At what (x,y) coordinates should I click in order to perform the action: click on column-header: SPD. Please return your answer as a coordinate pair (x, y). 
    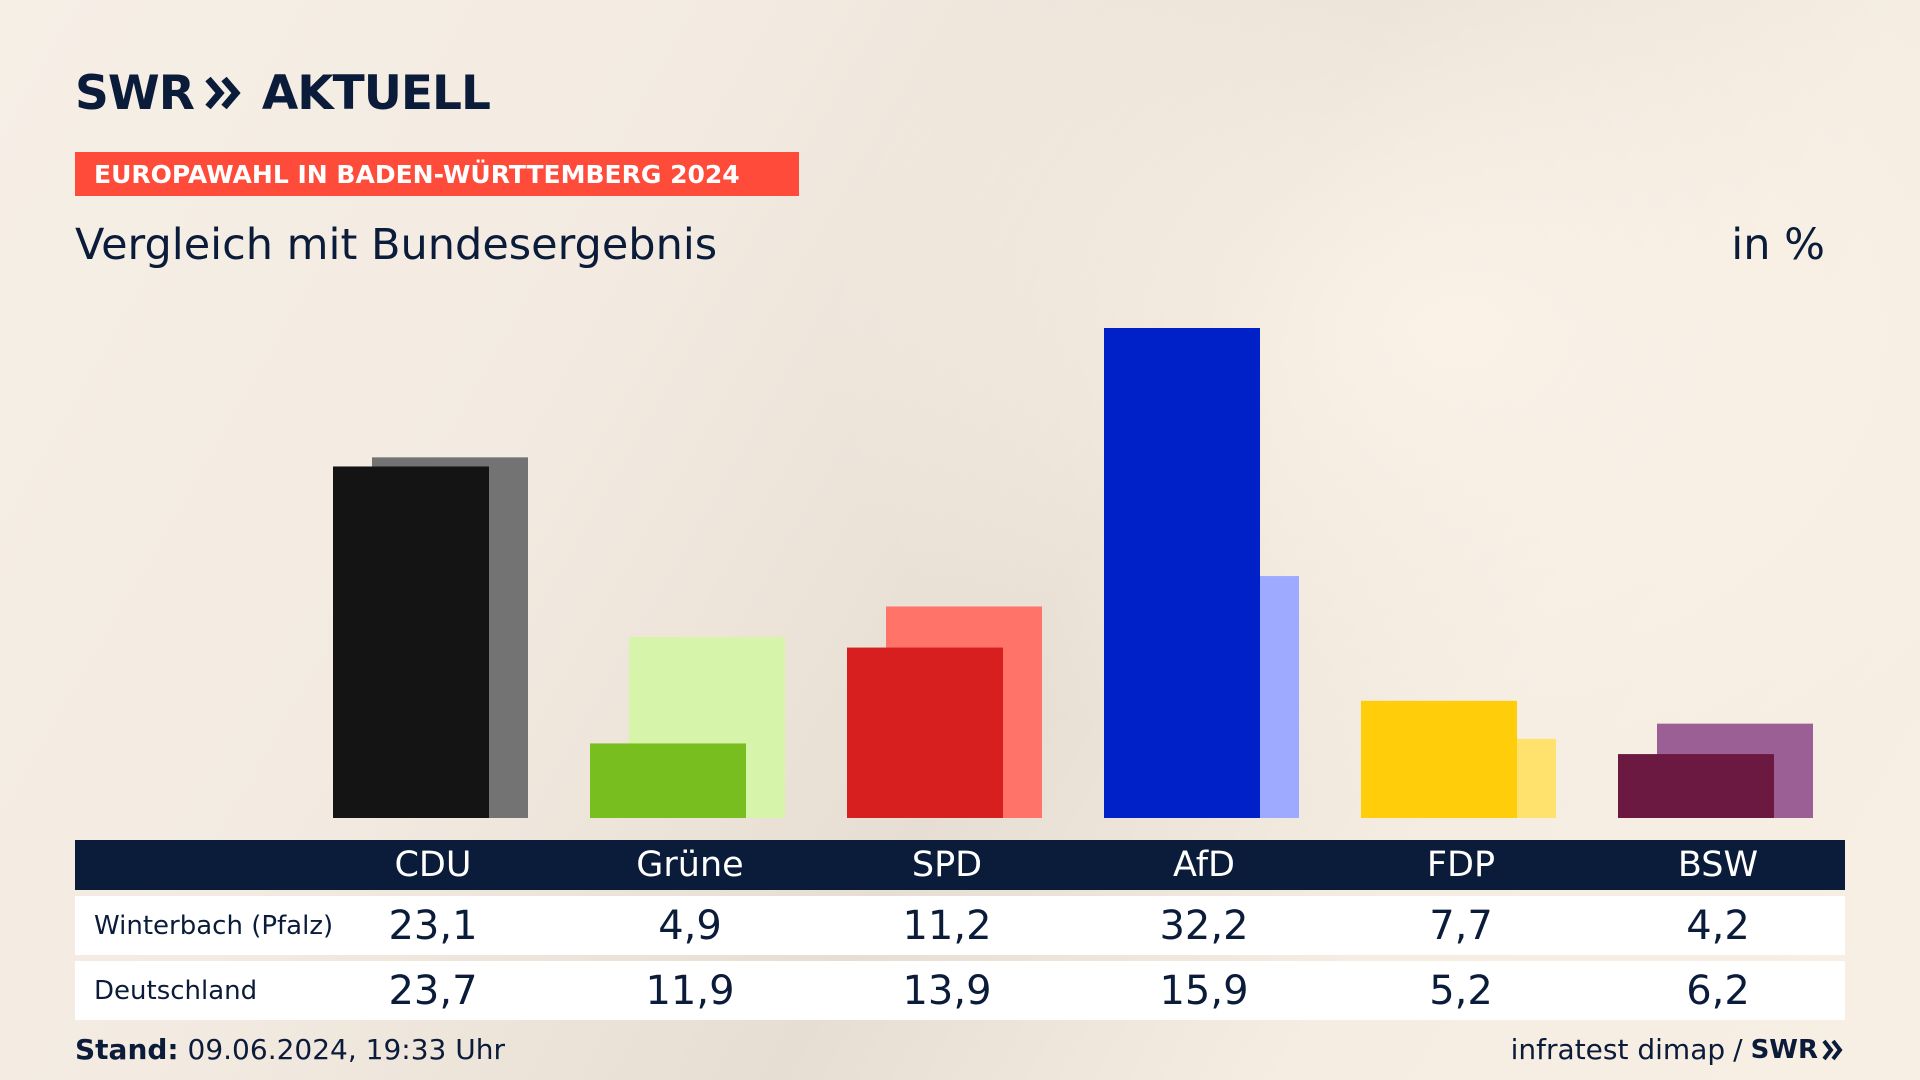
    Looking at the image, I should click on (947, 865).